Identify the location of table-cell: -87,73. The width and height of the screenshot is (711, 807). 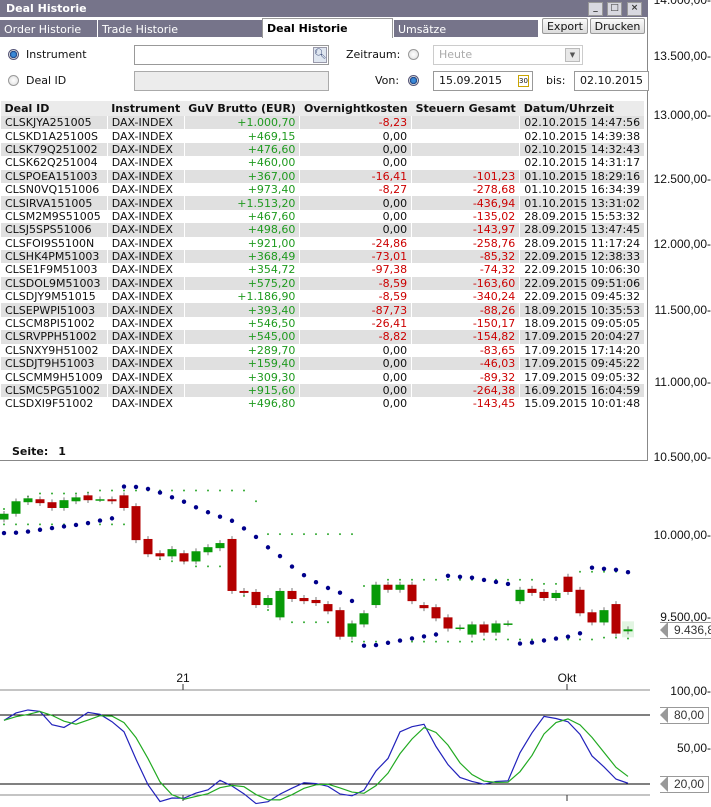
(355, 310).